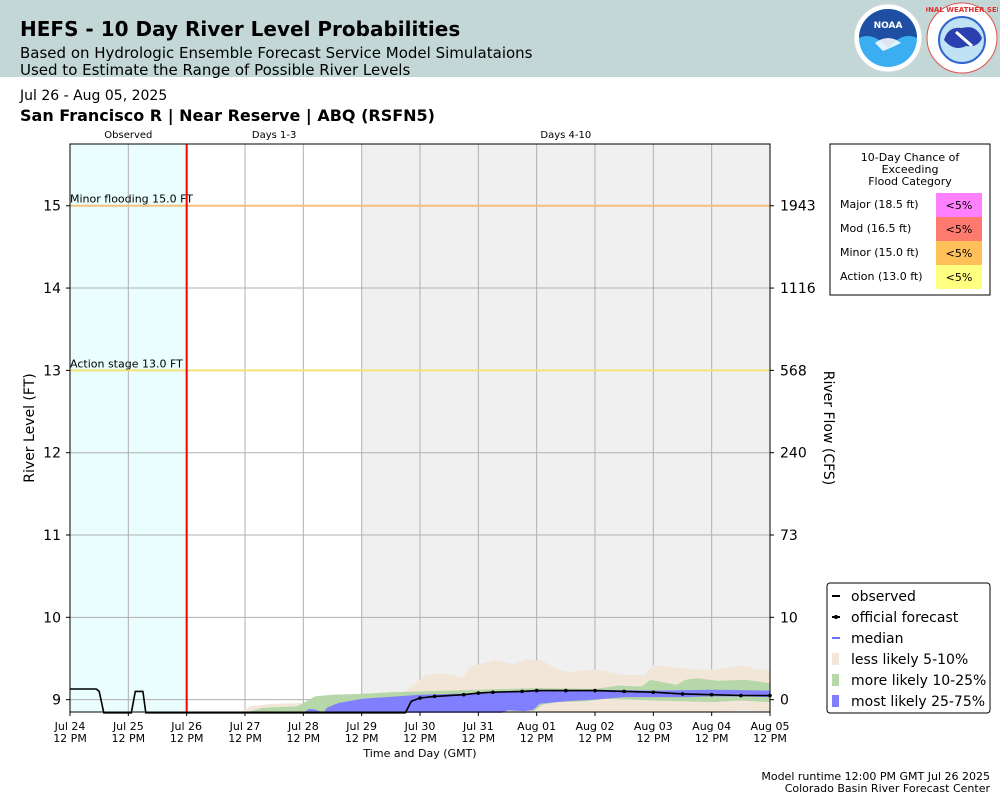 This screenshot has width=1000, height=800. Describe the element at coordinates (56, 701) in the screenshot. I see `y-tick-label: 9` at that location.